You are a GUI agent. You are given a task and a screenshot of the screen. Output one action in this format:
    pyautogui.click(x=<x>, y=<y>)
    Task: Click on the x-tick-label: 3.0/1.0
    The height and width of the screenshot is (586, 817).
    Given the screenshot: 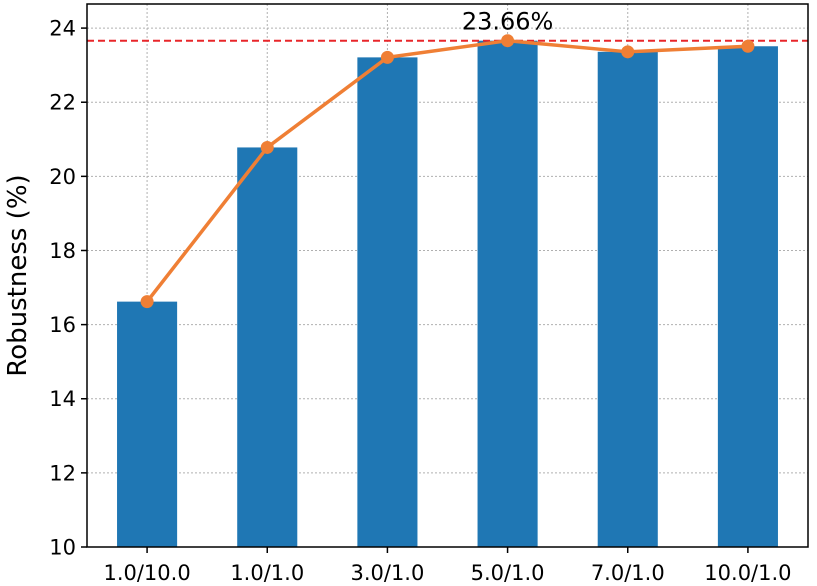 What is the action you would take?
    pyautogui.click(x=387, y=573)
    